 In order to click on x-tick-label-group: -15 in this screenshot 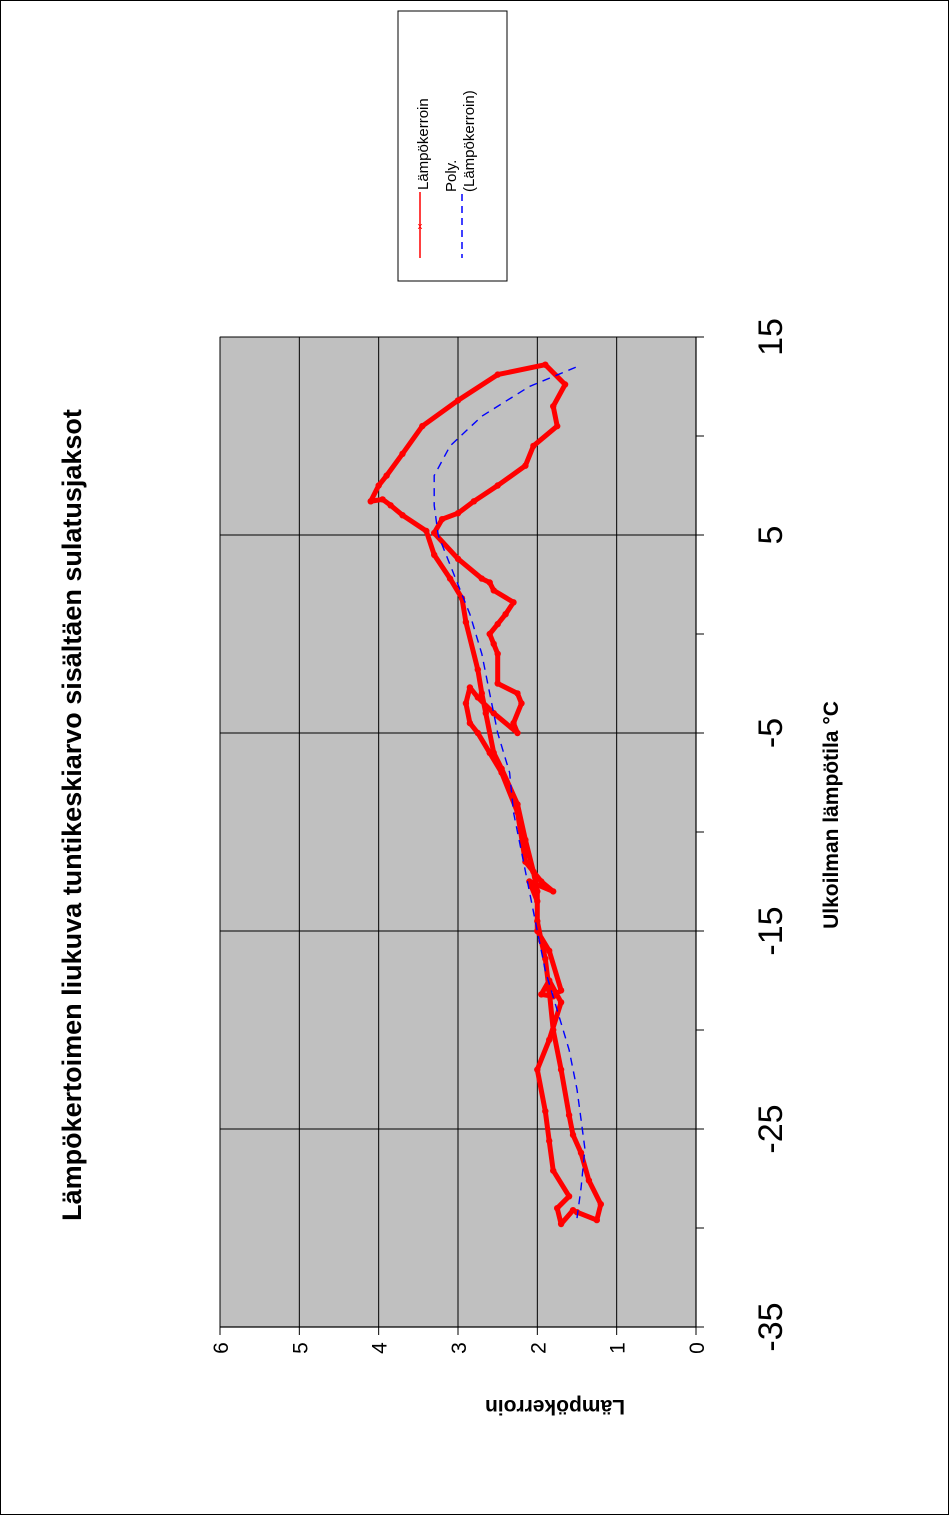, I will do `click(771, 930)`.